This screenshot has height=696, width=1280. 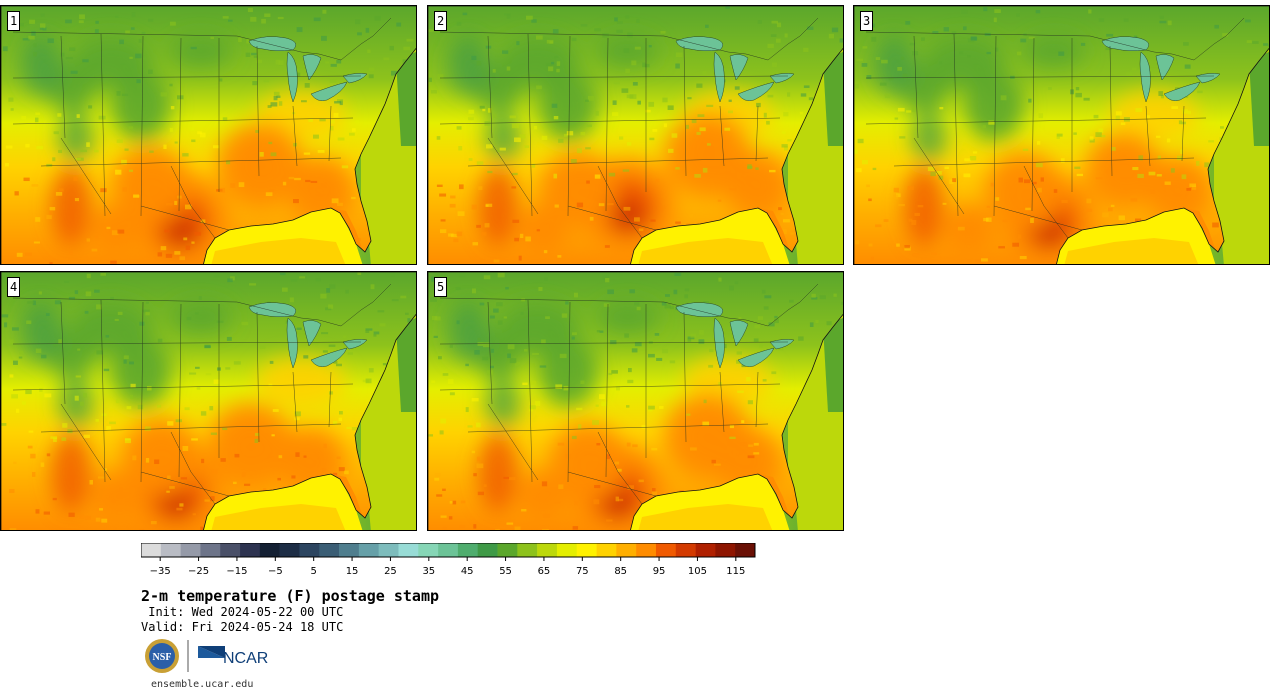 What do you see at coordinates (14, 287) in the screenshot?
I see `panel-label: 4` at bounding box center [14, 287].